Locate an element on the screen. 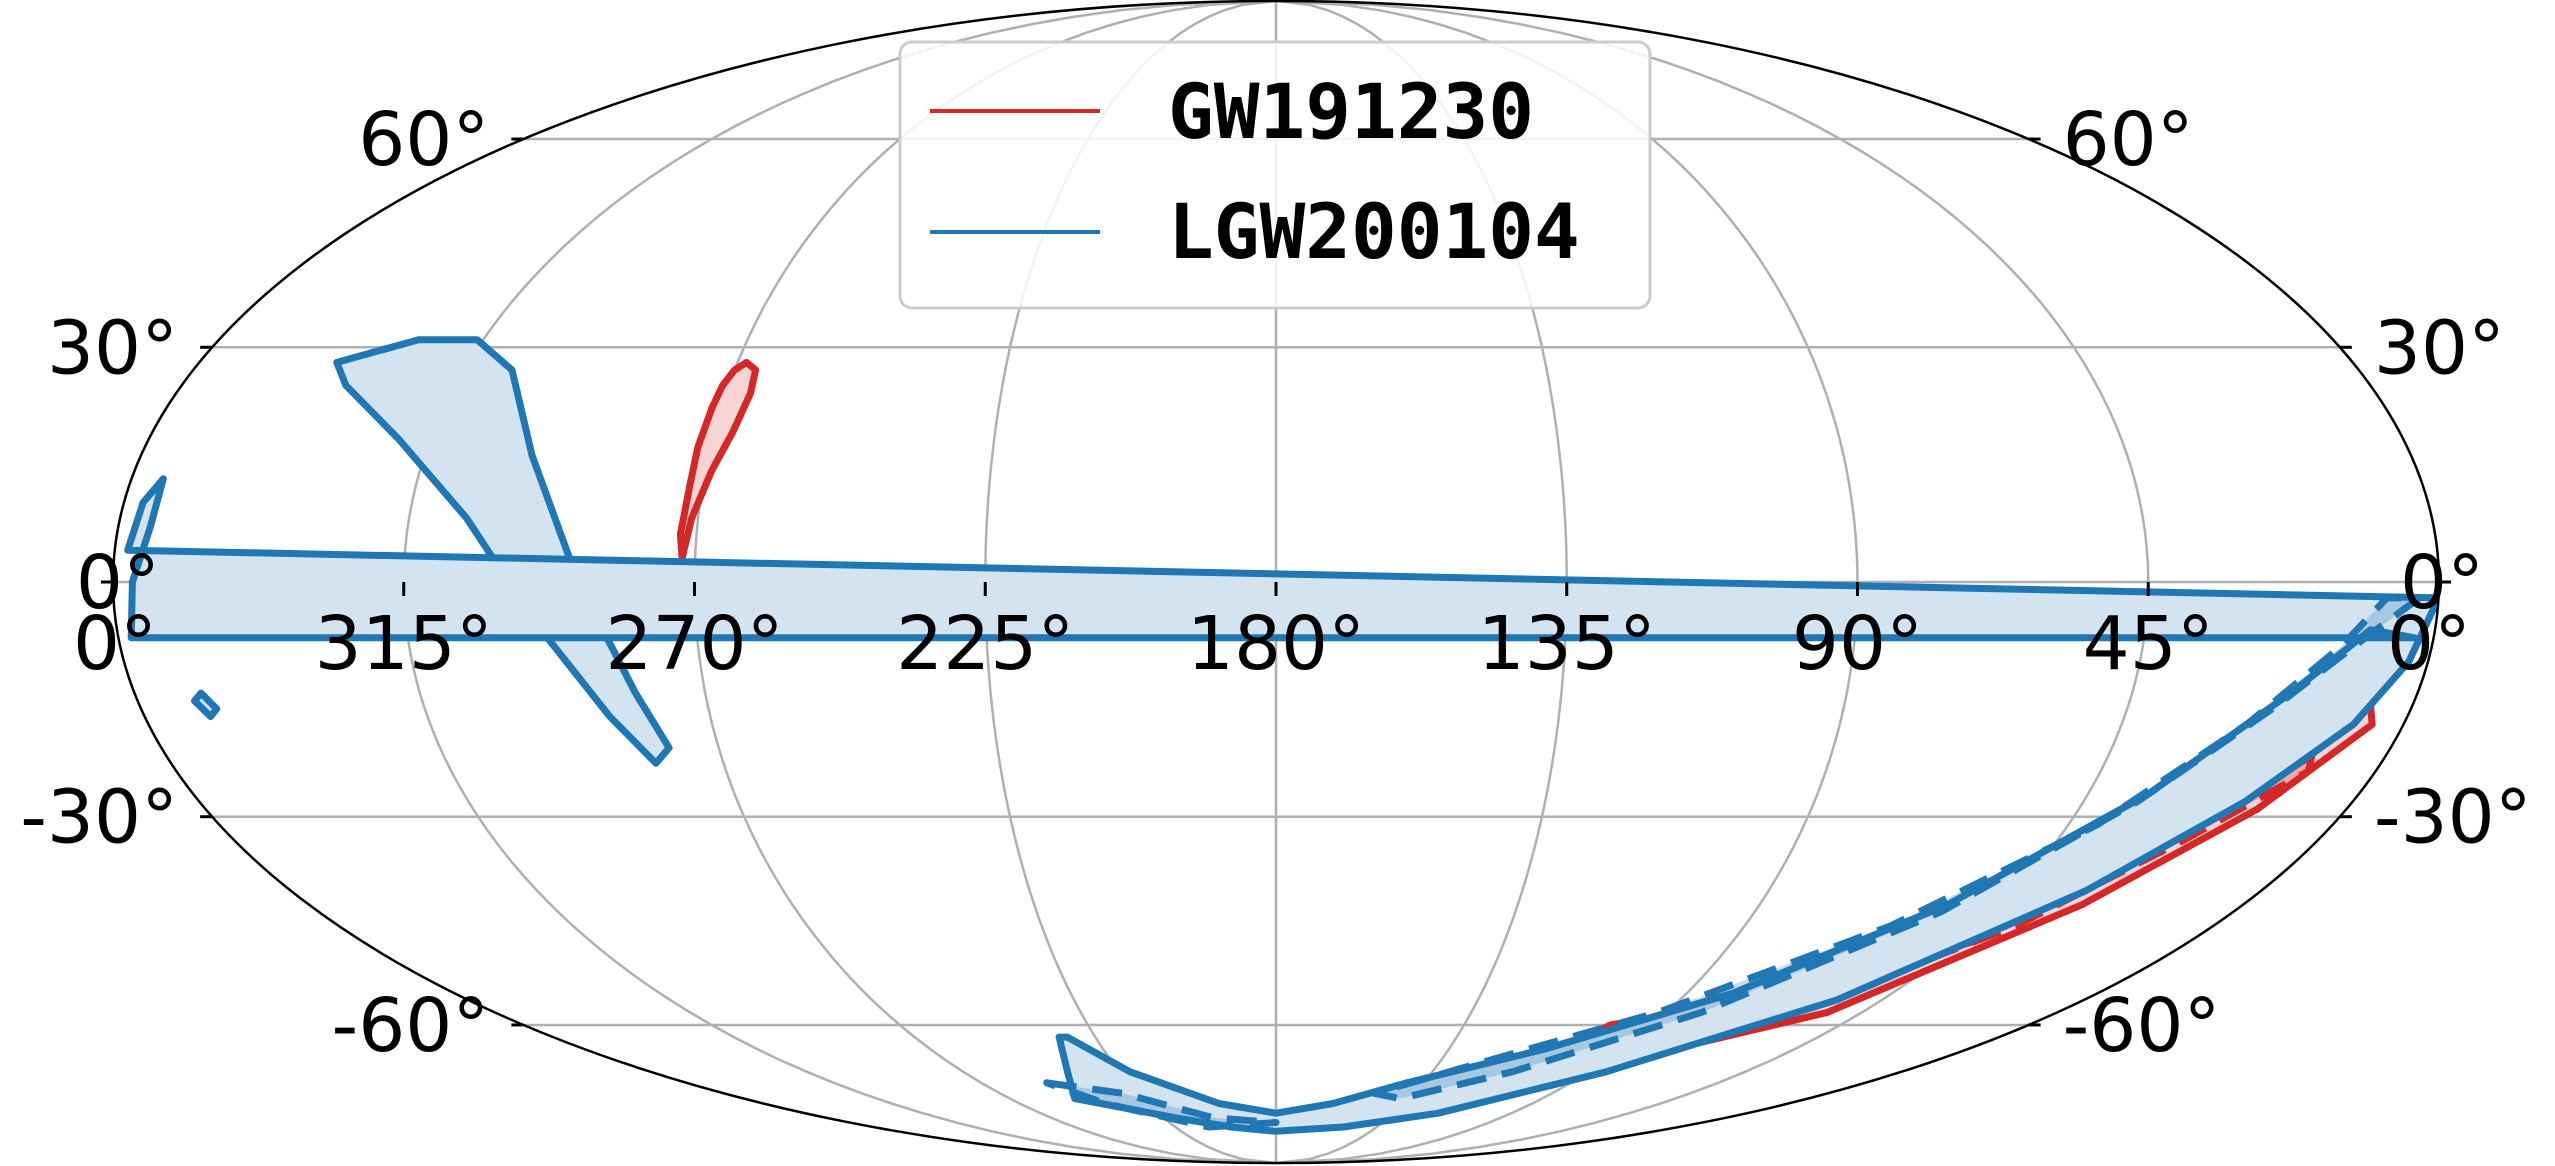 Image resolution: width=2555 pixels, height=1166 pixels. lat-tick-label-left: -30° is located at coordinates (99, 818).